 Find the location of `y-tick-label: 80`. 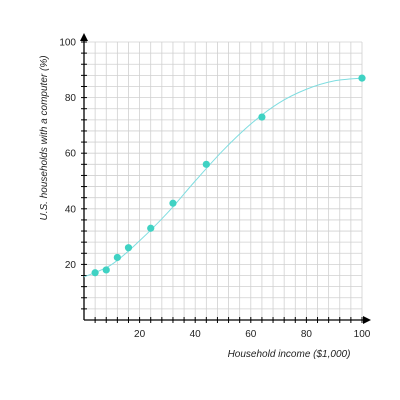

y-tick-label: 80 is located at coordinates (71, 98).